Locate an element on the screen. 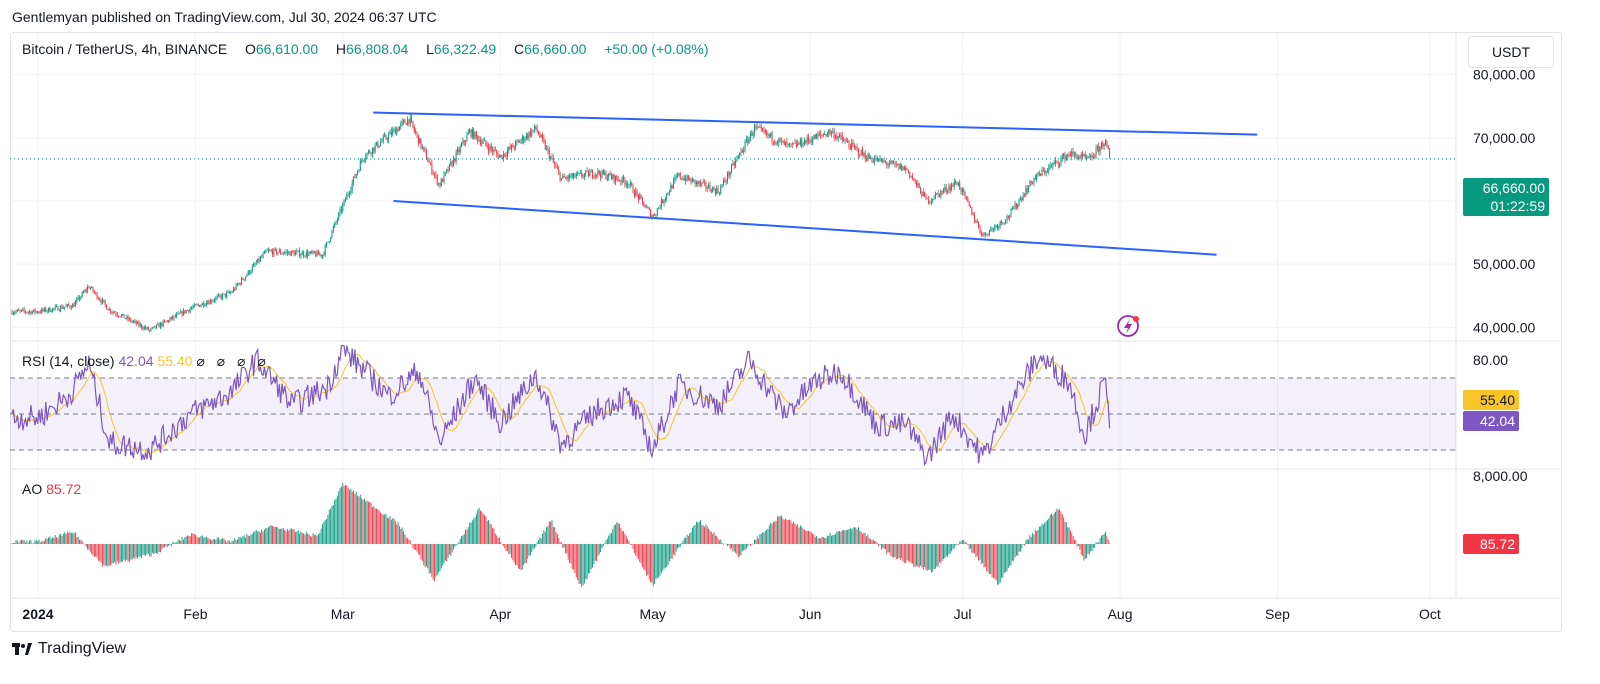 This screenshot has height=684, width=1600. currency-button: USDT is located at coordinates (1511, 52).